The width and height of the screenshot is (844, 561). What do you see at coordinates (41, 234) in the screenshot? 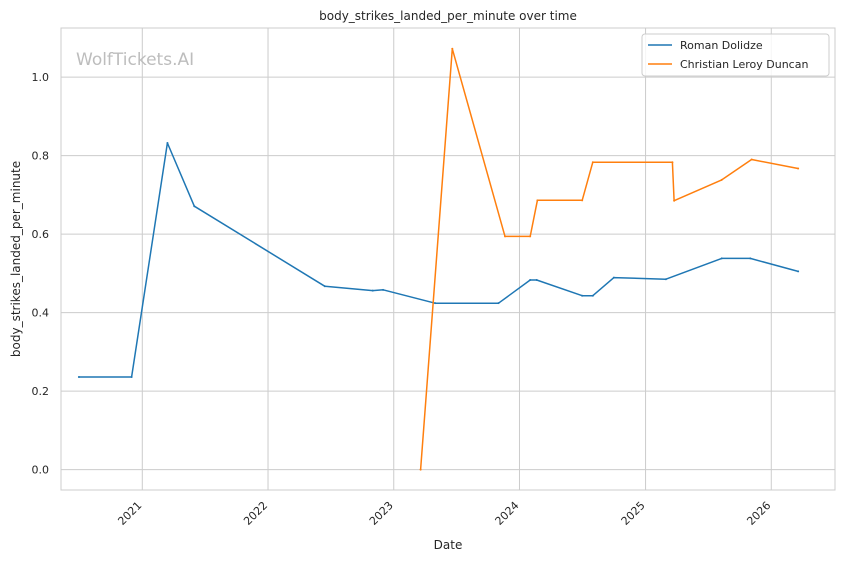
I see `y-tick-label: 0.6` at bounding box center [41, 234].